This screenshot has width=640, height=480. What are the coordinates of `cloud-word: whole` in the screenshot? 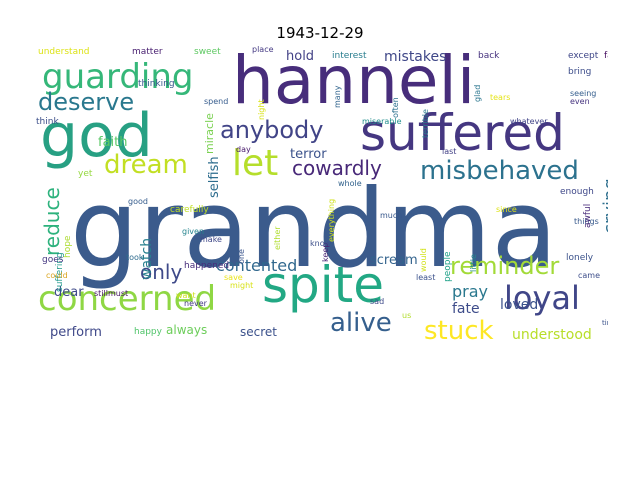 It's located at (350, 183).